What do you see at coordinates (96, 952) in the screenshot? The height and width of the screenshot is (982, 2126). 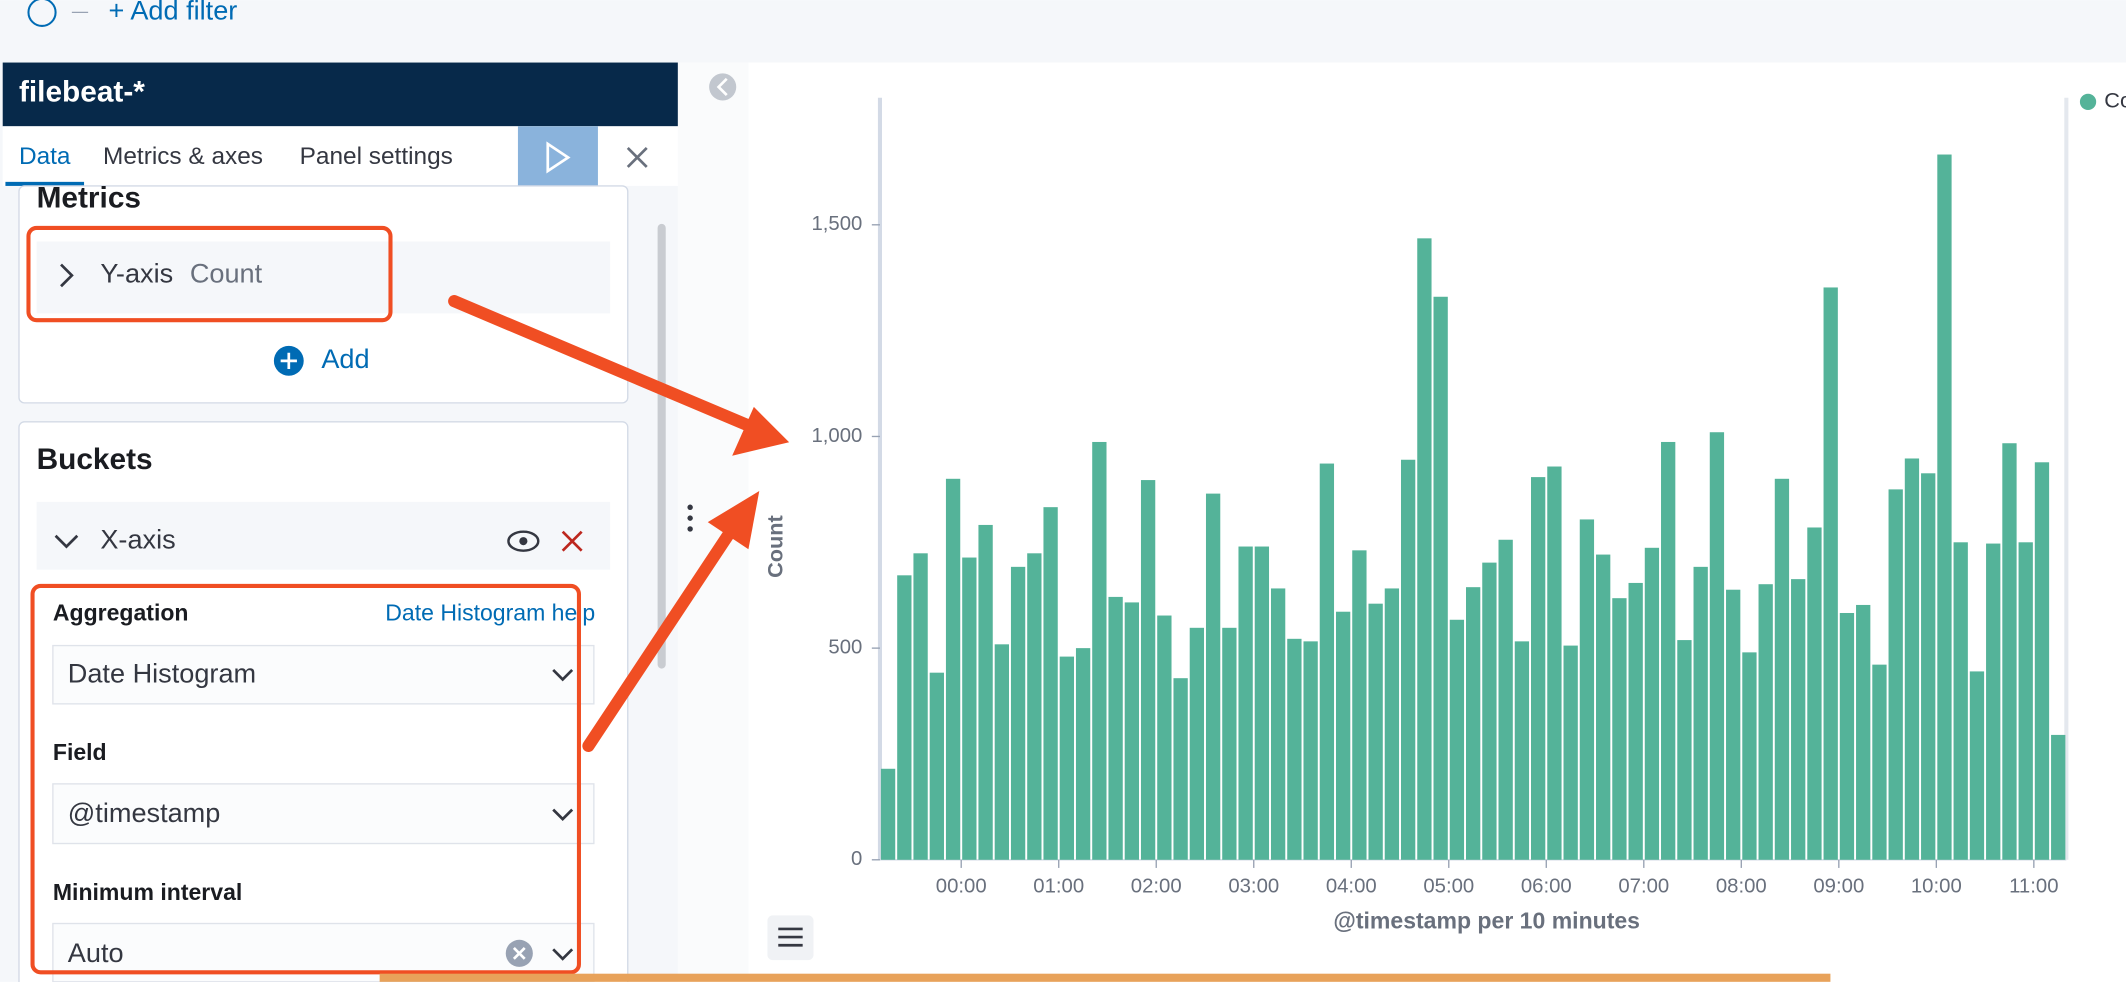 I see `select-value: Auto` at bounding box center [96, 952].